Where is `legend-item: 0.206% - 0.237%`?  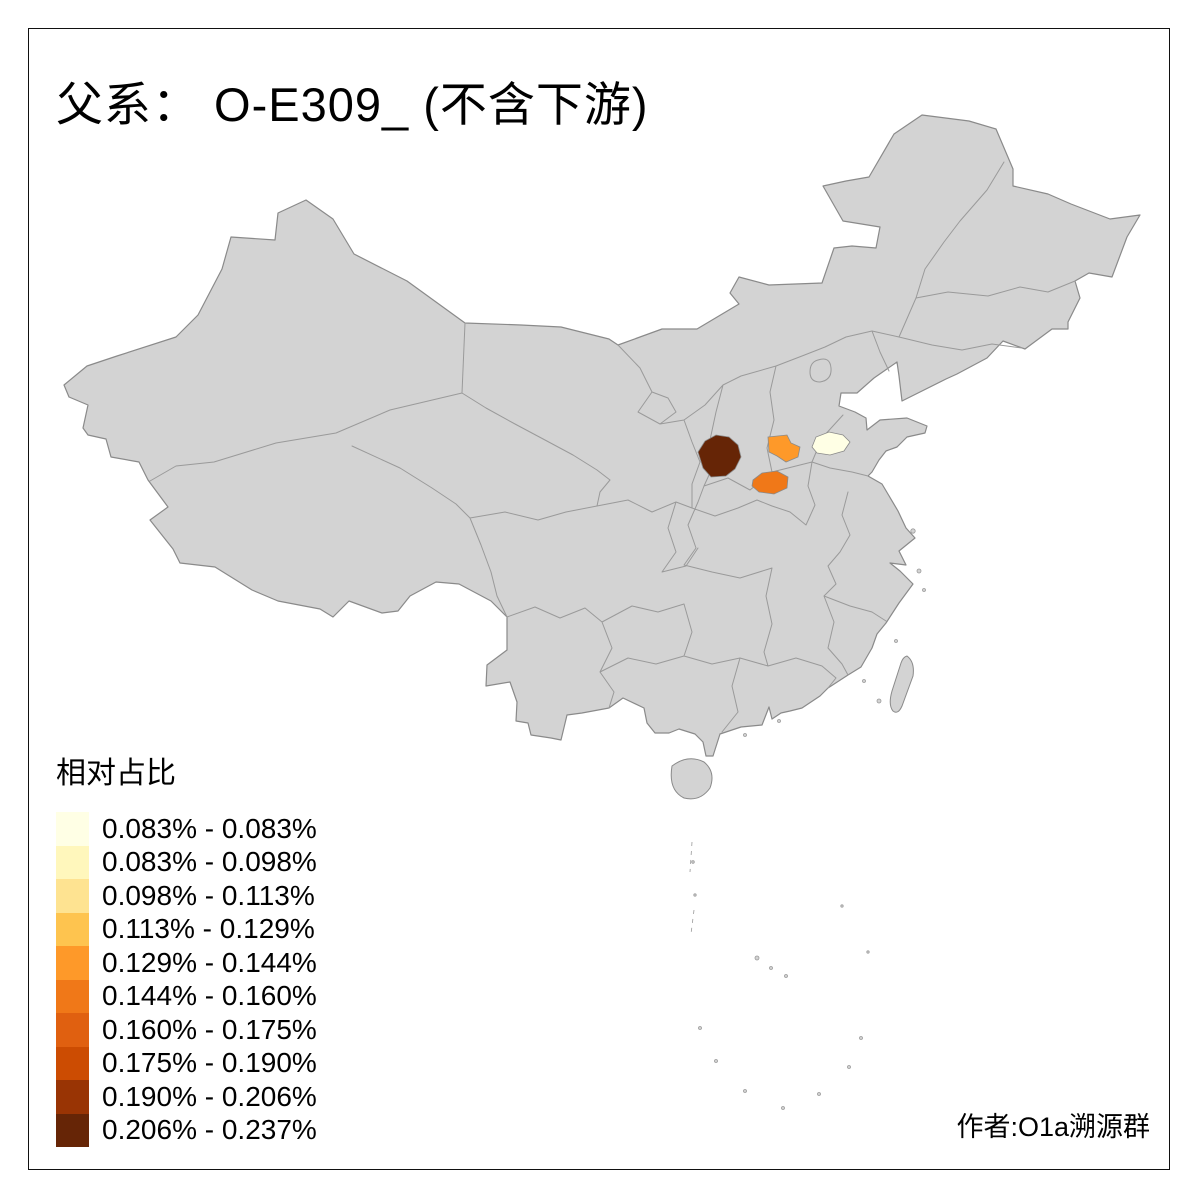 legend-item: 0.206% - 0.237% is located at coordinates (186, 1130).